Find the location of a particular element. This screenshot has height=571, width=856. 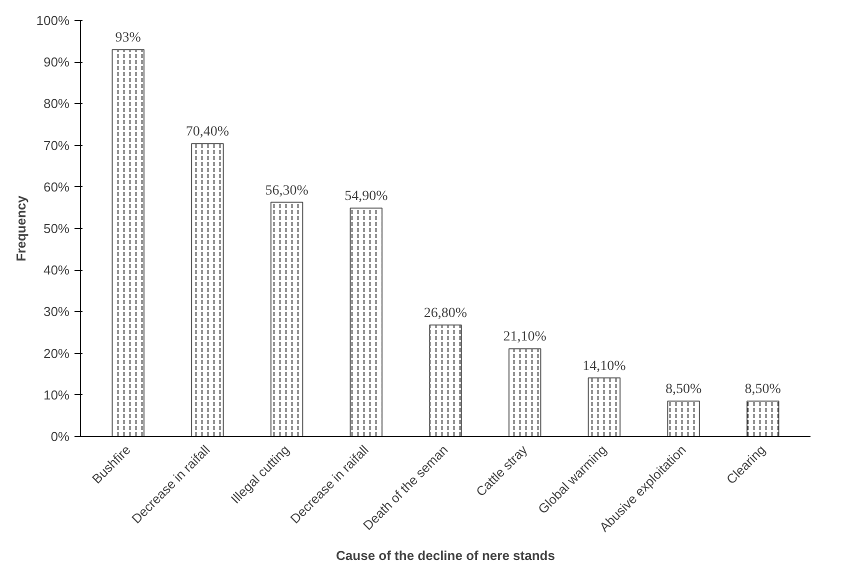

data-label: 21,10% is located at coordinates (525, 337).